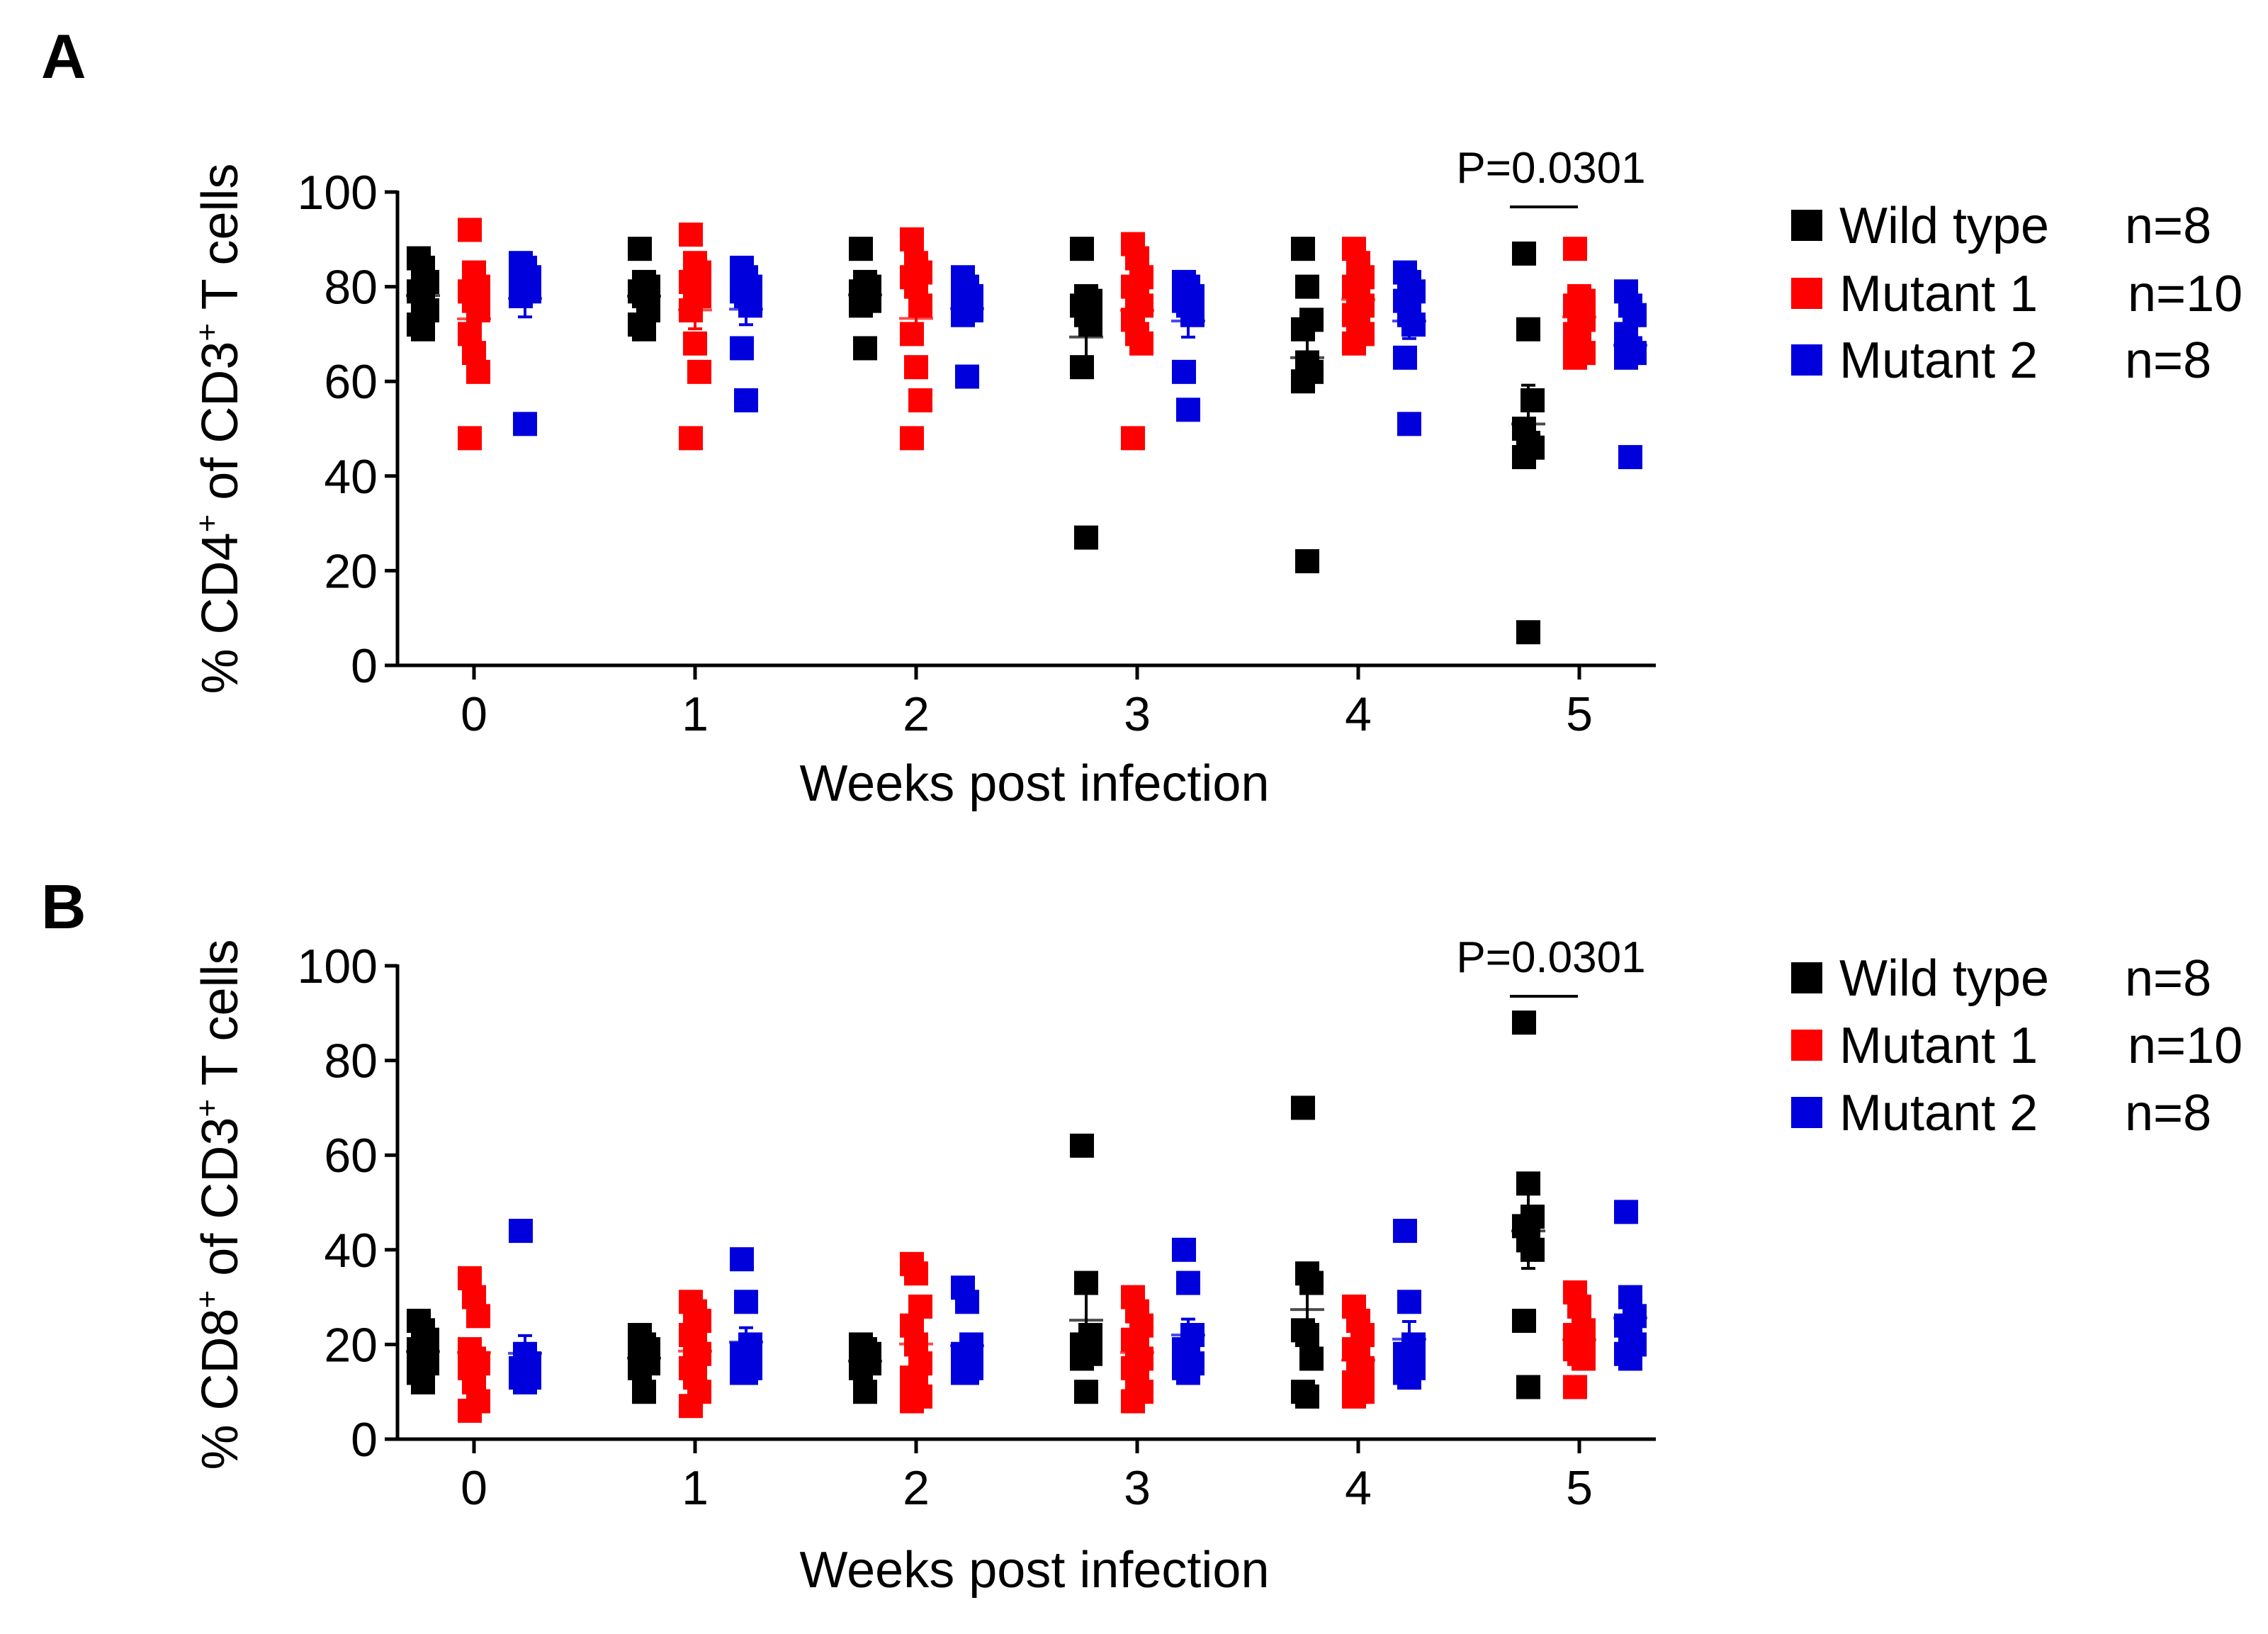 This screenshot has height=1634, width=2268. Describe the element at coordinates (63, 907) in the screenshot. I see `panel-label: B` at that location.